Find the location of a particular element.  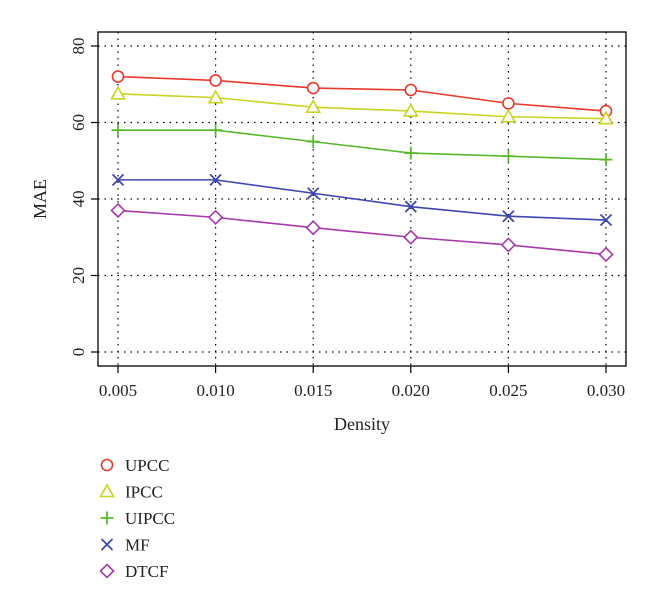

legend-marker-ipcc is located at coordinates (107, 490).